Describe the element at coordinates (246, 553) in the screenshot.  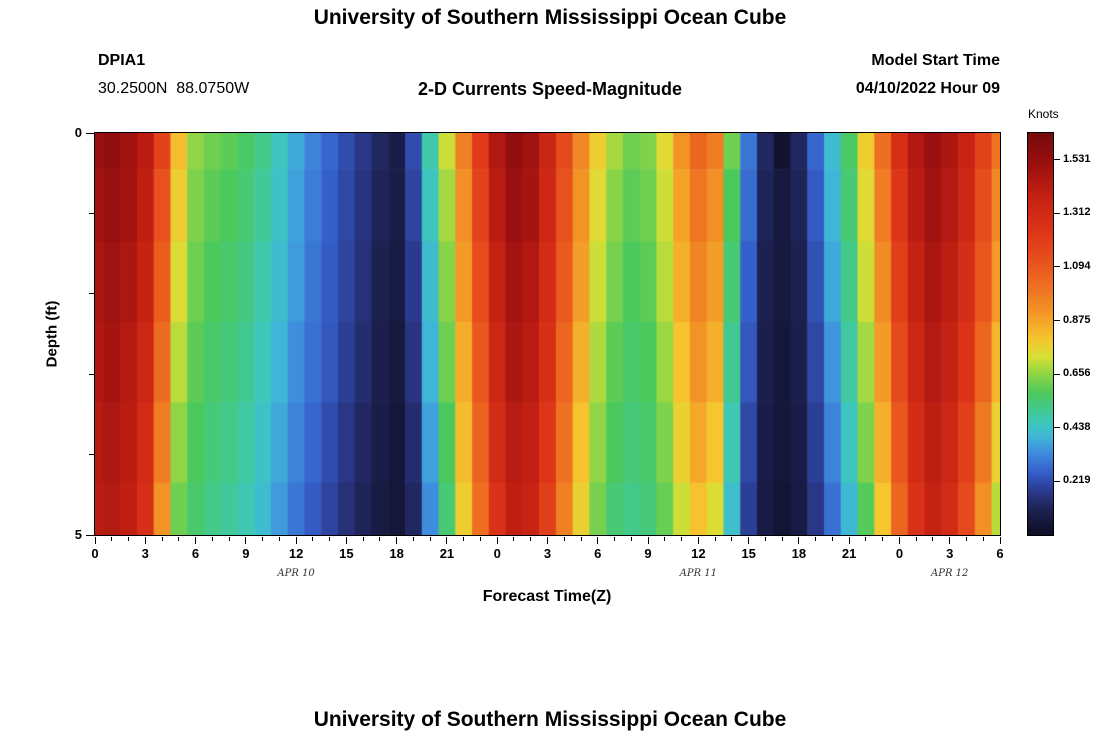
I see `x-tick-label: 9` at that location.